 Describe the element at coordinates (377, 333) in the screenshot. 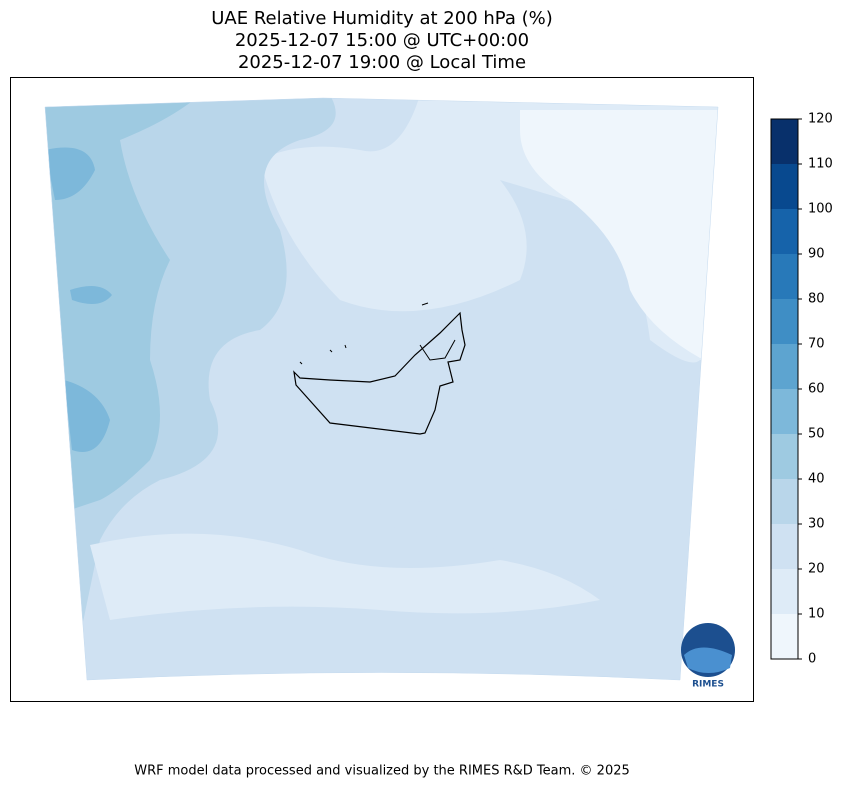

I see `coastline-detail` at that location.